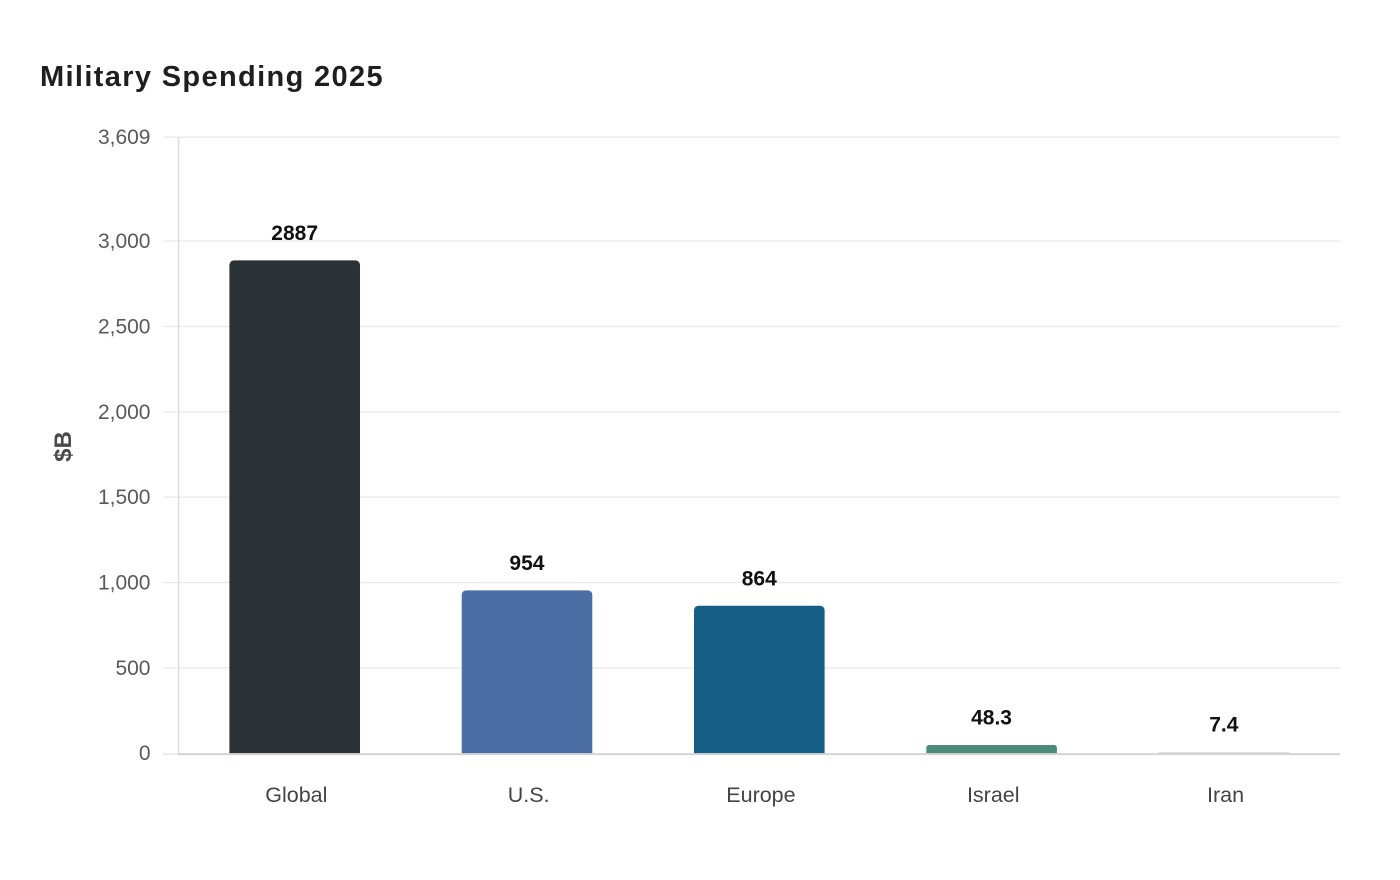 Image resolution: width=1400 pixels, height=880 pixels. I want to click on svg-text: $B, so click(63, 446).